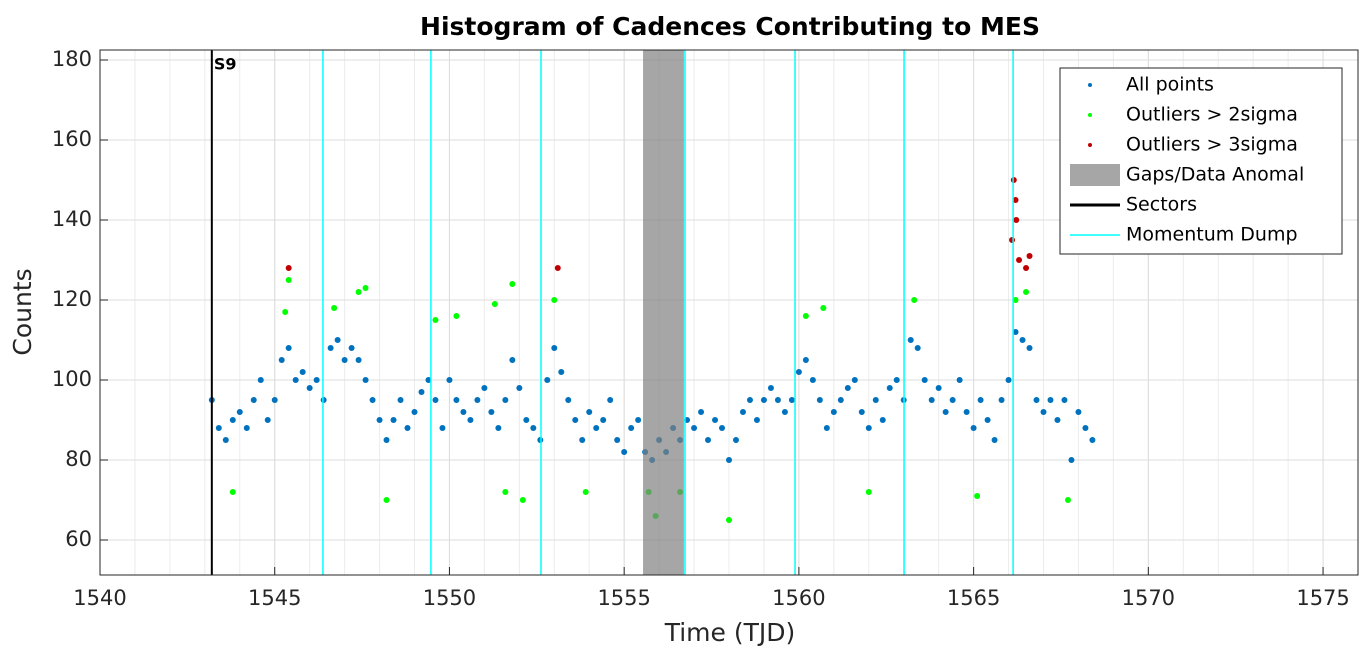 The image size is (1369, 652). I want to click on y-tick-label: 120, so click(72, 299).